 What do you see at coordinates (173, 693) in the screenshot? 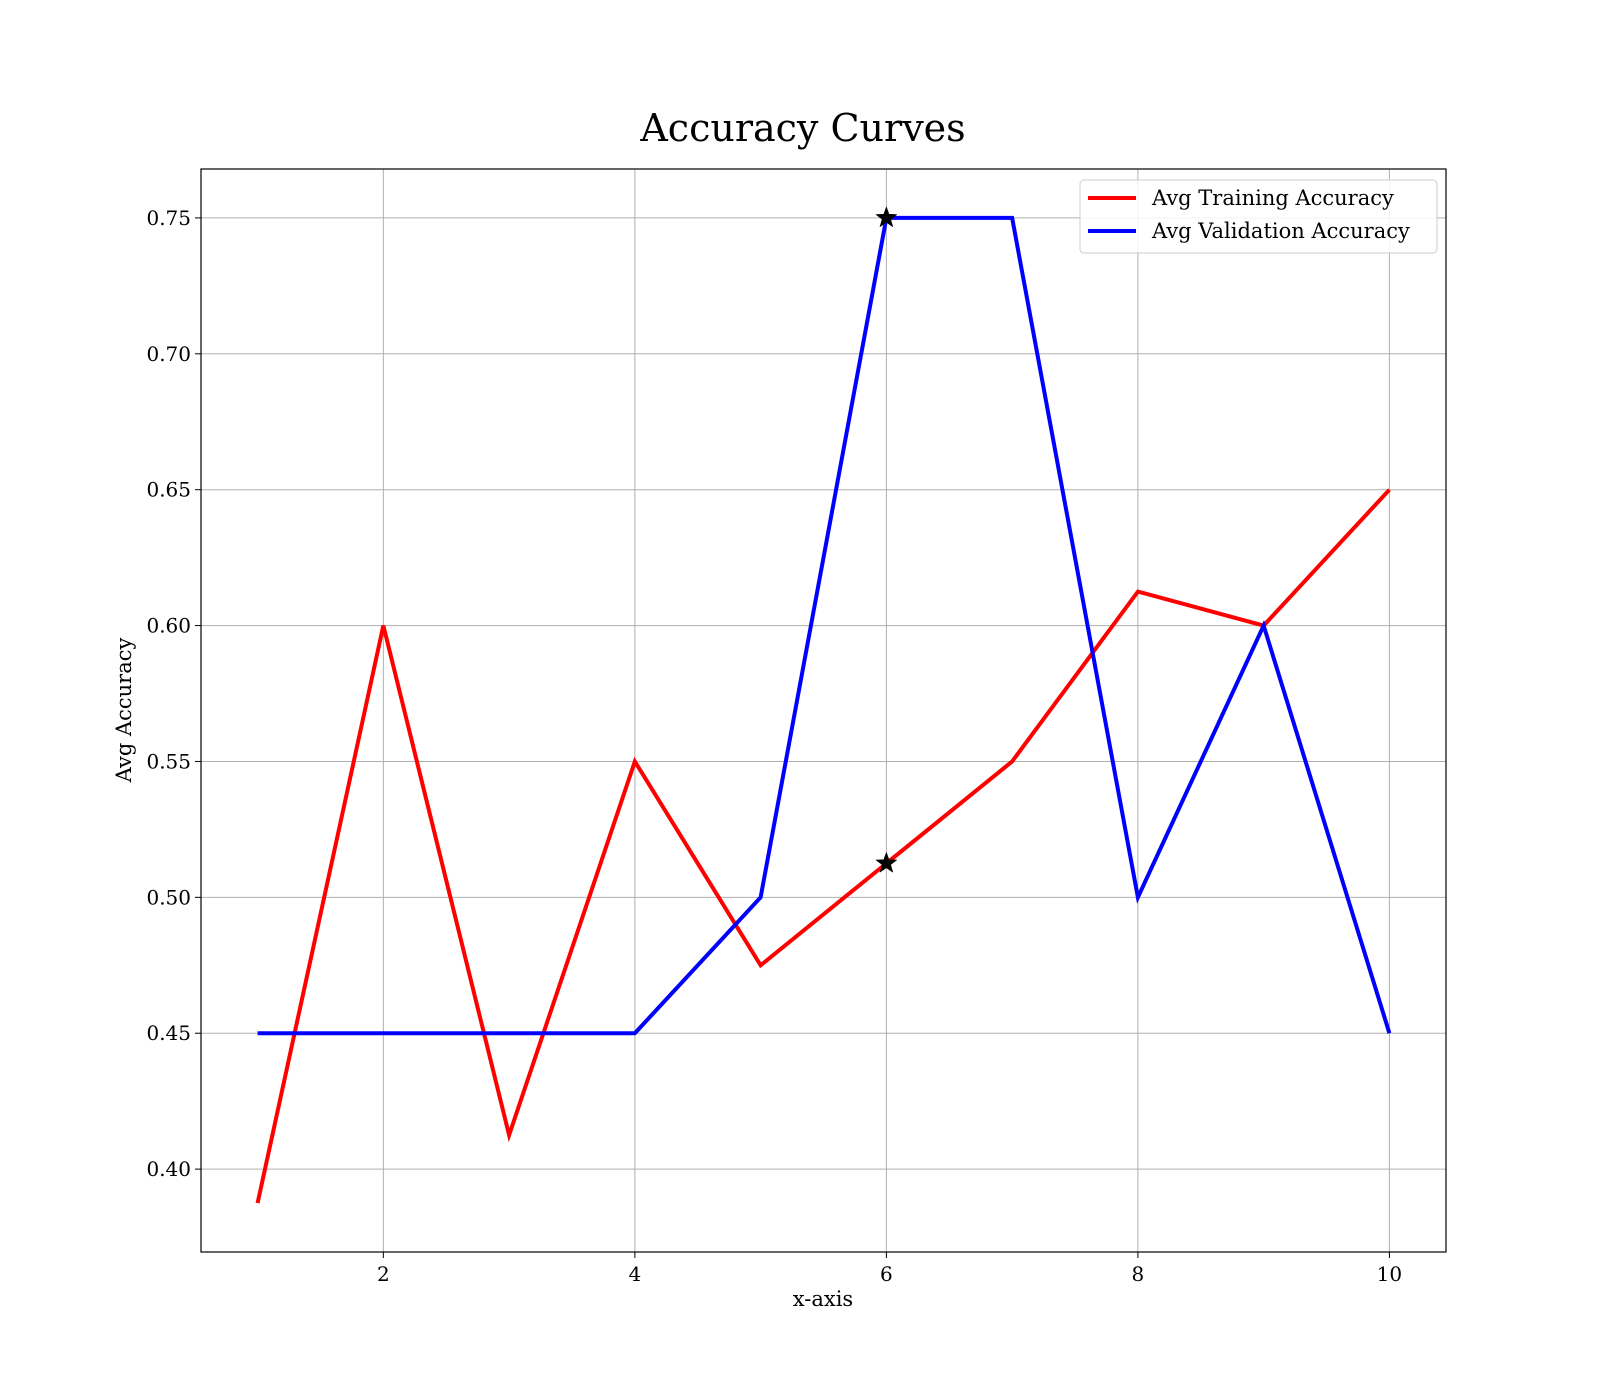
I see `y-ticks: 0.40 0.45 0.50 0.55 0.60 0.65 0.70 0.75` at bounding box center [173, 693].